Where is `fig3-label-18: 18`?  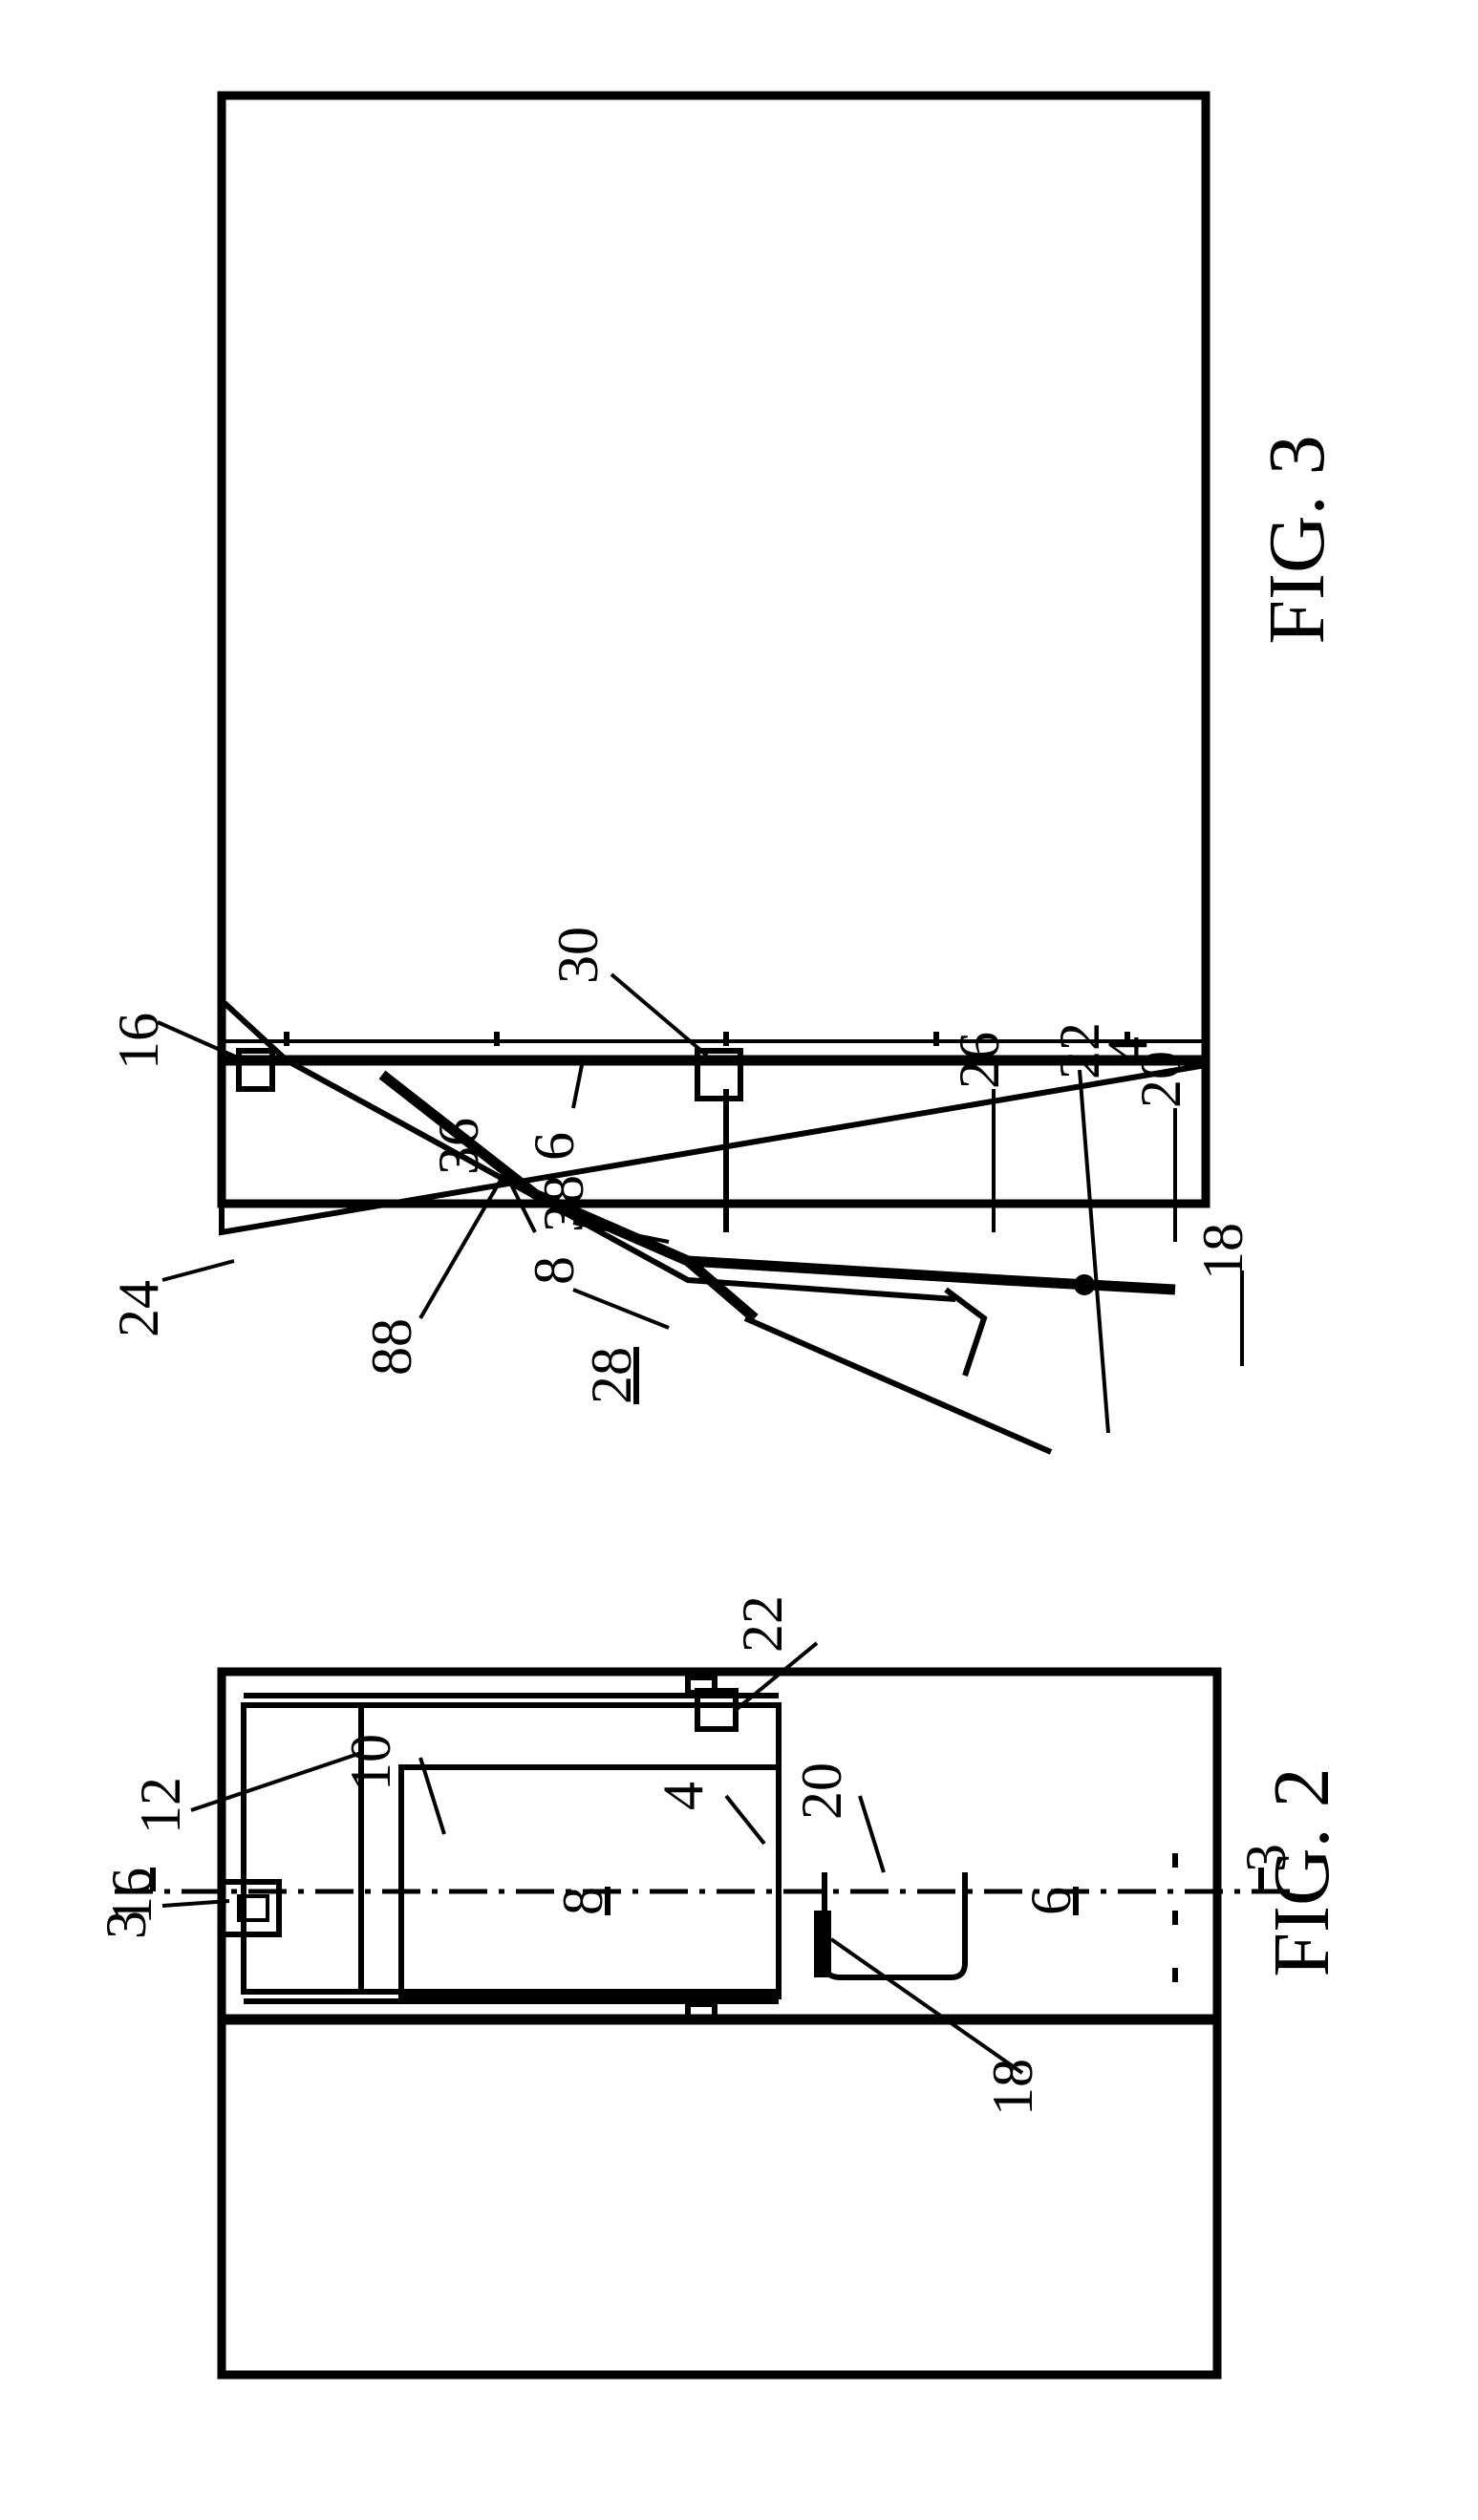 fig3-label-18: 18 is located at coordinates (1222, 1251).